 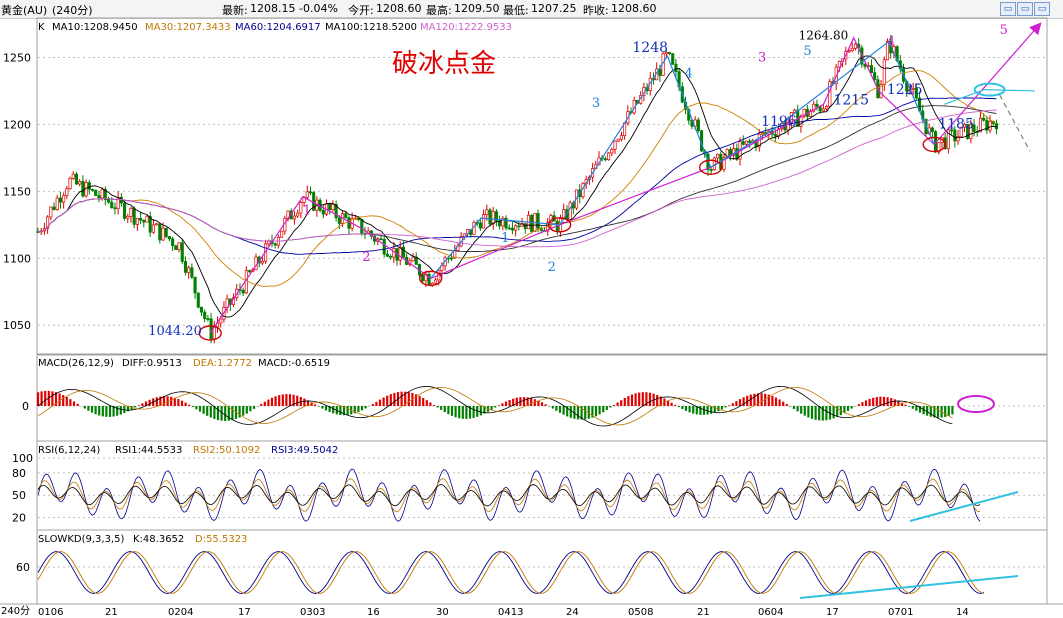 What do you see at coordinates (25, 406) in the screenshot?
I see `macd-zero-label: 0` at bounding box center [25, 406].